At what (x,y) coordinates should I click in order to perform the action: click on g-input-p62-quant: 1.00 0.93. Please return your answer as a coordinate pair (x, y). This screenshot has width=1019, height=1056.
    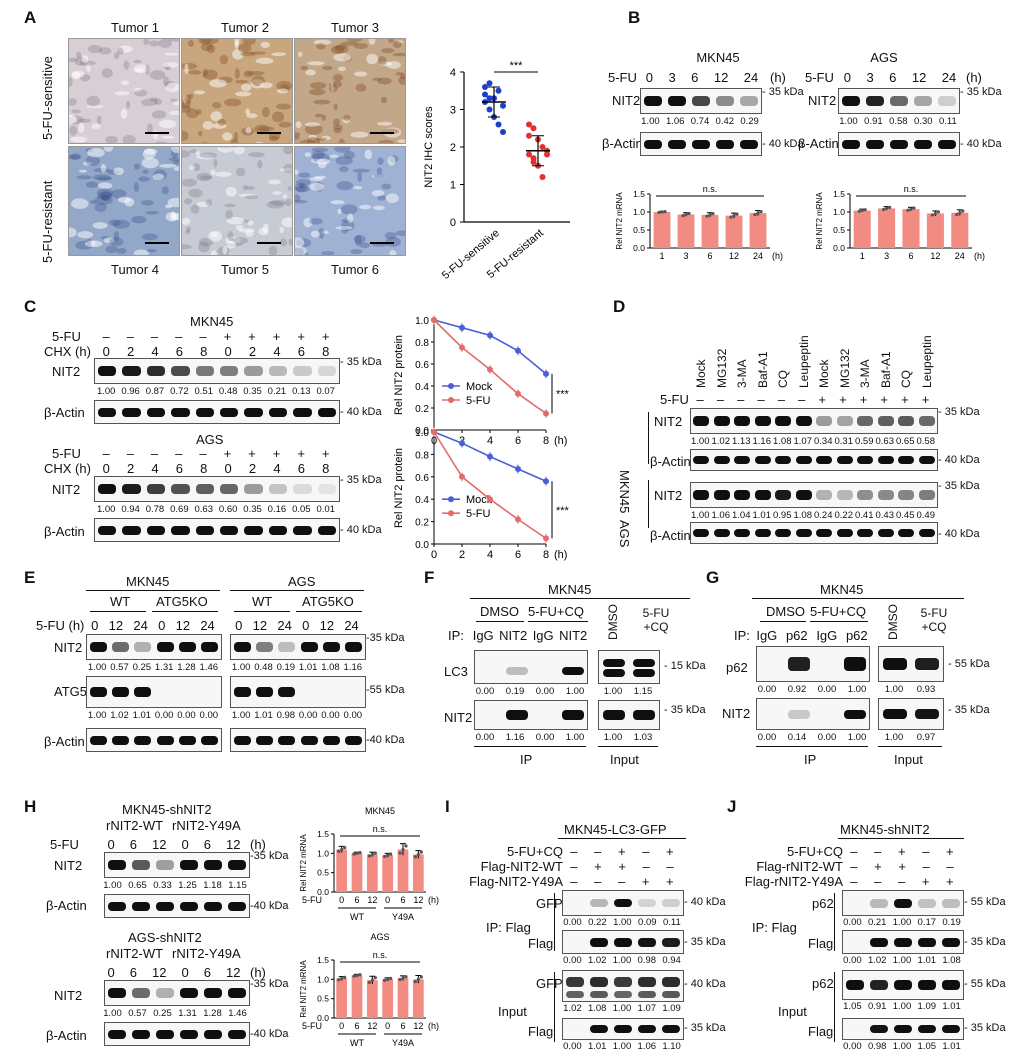
    Looking at the image, I should click on (910, 689).